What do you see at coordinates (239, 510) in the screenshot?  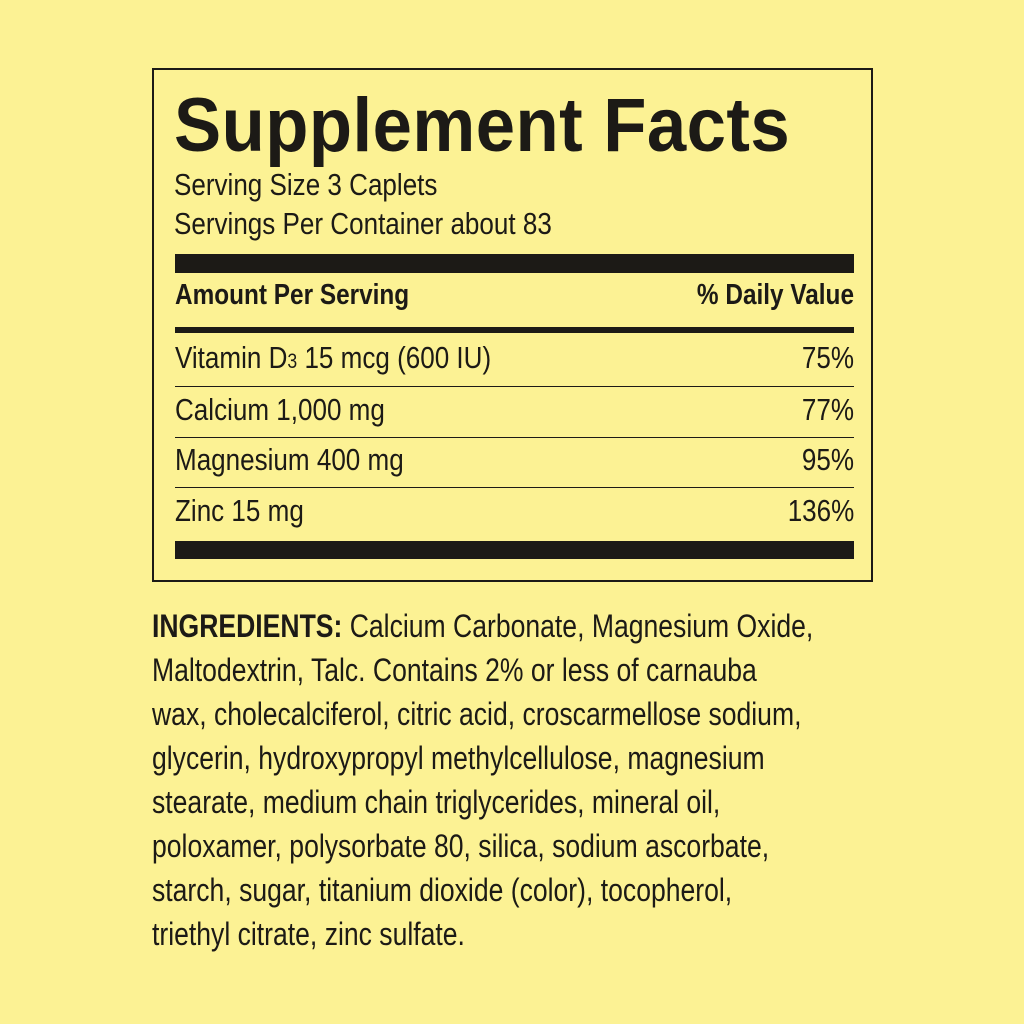 I see `nutrient-name: Zinc 15 mg` at bounding box center [239, 510].